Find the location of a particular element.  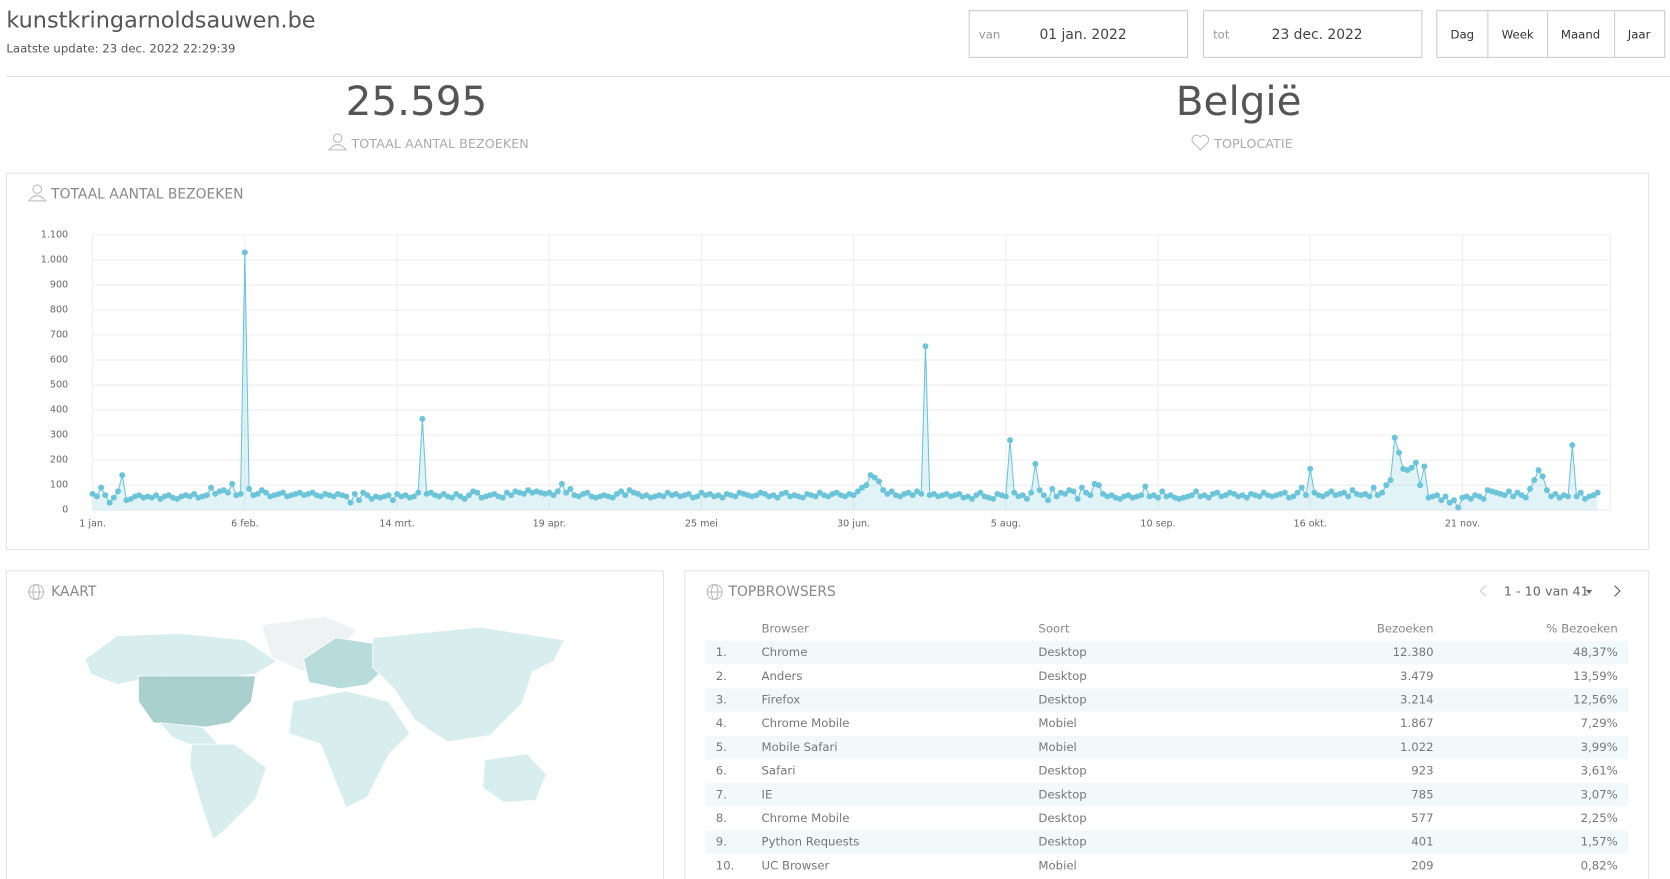

next-page is located at coordinates (1617, 591).